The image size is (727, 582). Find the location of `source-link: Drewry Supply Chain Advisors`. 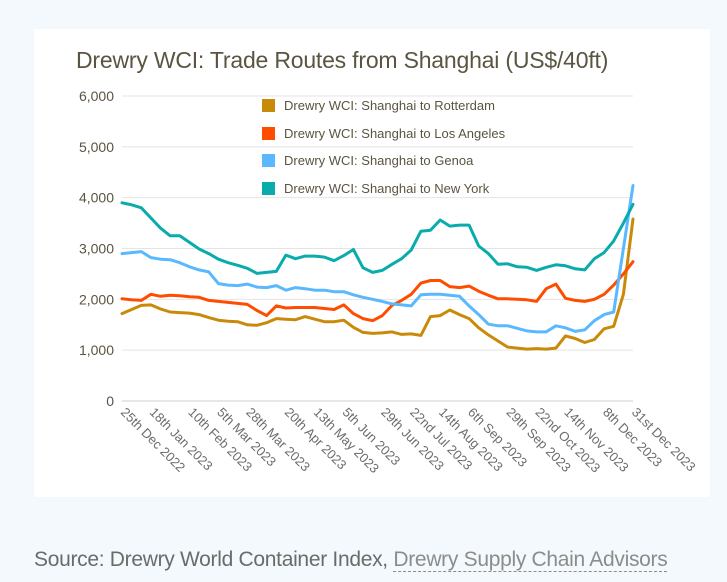

source-link: Drewry Supply Chain Advisors is located at coordinates (530, 560).